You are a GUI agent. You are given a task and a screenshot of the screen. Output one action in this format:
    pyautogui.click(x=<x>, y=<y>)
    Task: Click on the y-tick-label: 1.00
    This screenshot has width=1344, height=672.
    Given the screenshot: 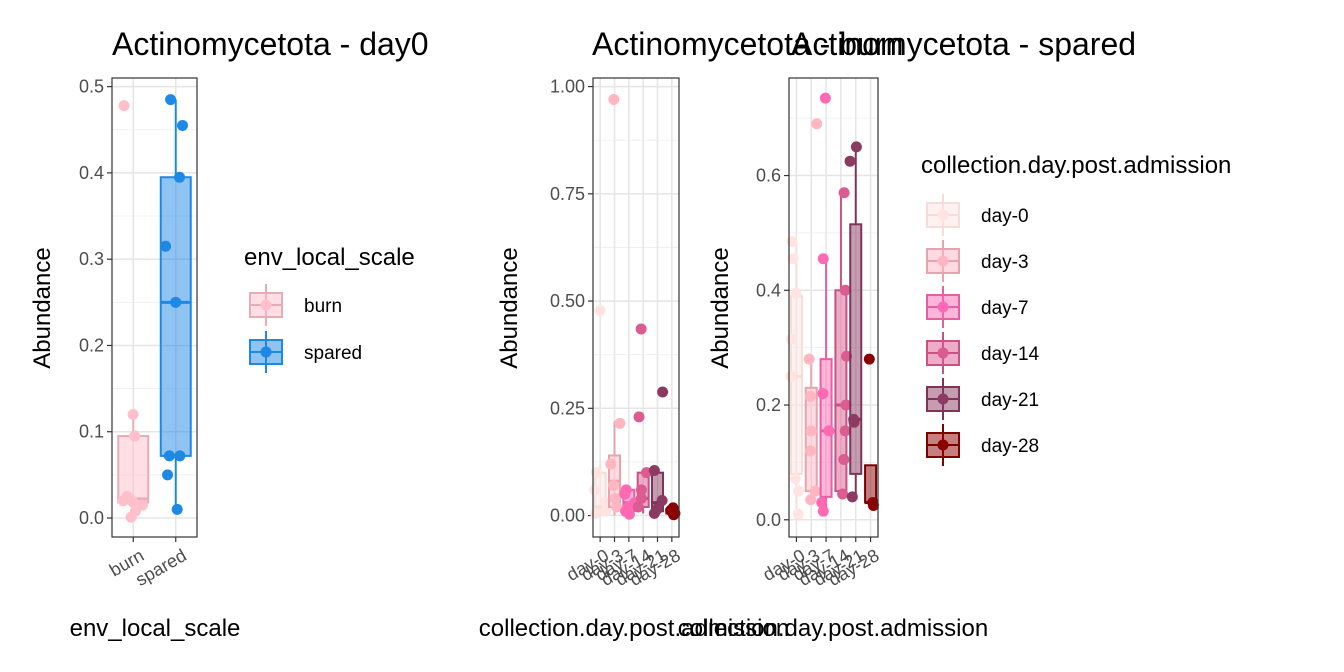 What is the action you would take?
    pyautogui.click(x=567, y=87)
    